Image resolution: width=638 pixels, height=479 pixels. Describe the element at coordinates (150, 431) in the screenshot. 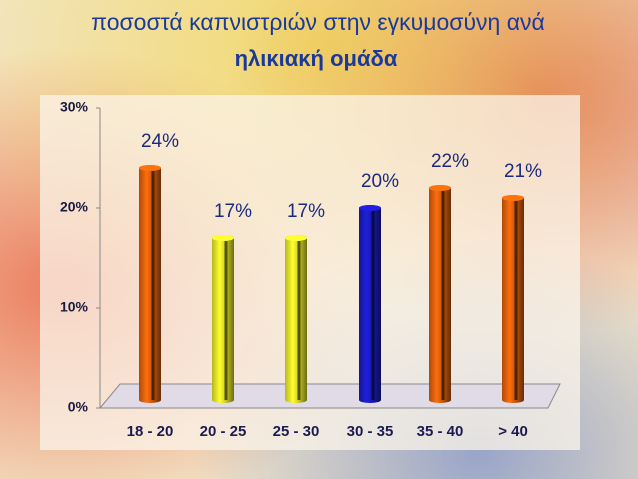

I see `x-tick-label: 18 - 20` at that location.